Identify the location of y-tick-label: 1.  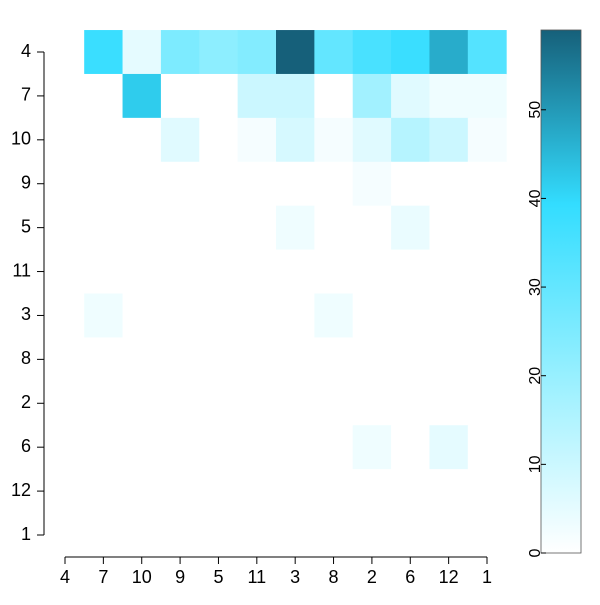
(26, 534).